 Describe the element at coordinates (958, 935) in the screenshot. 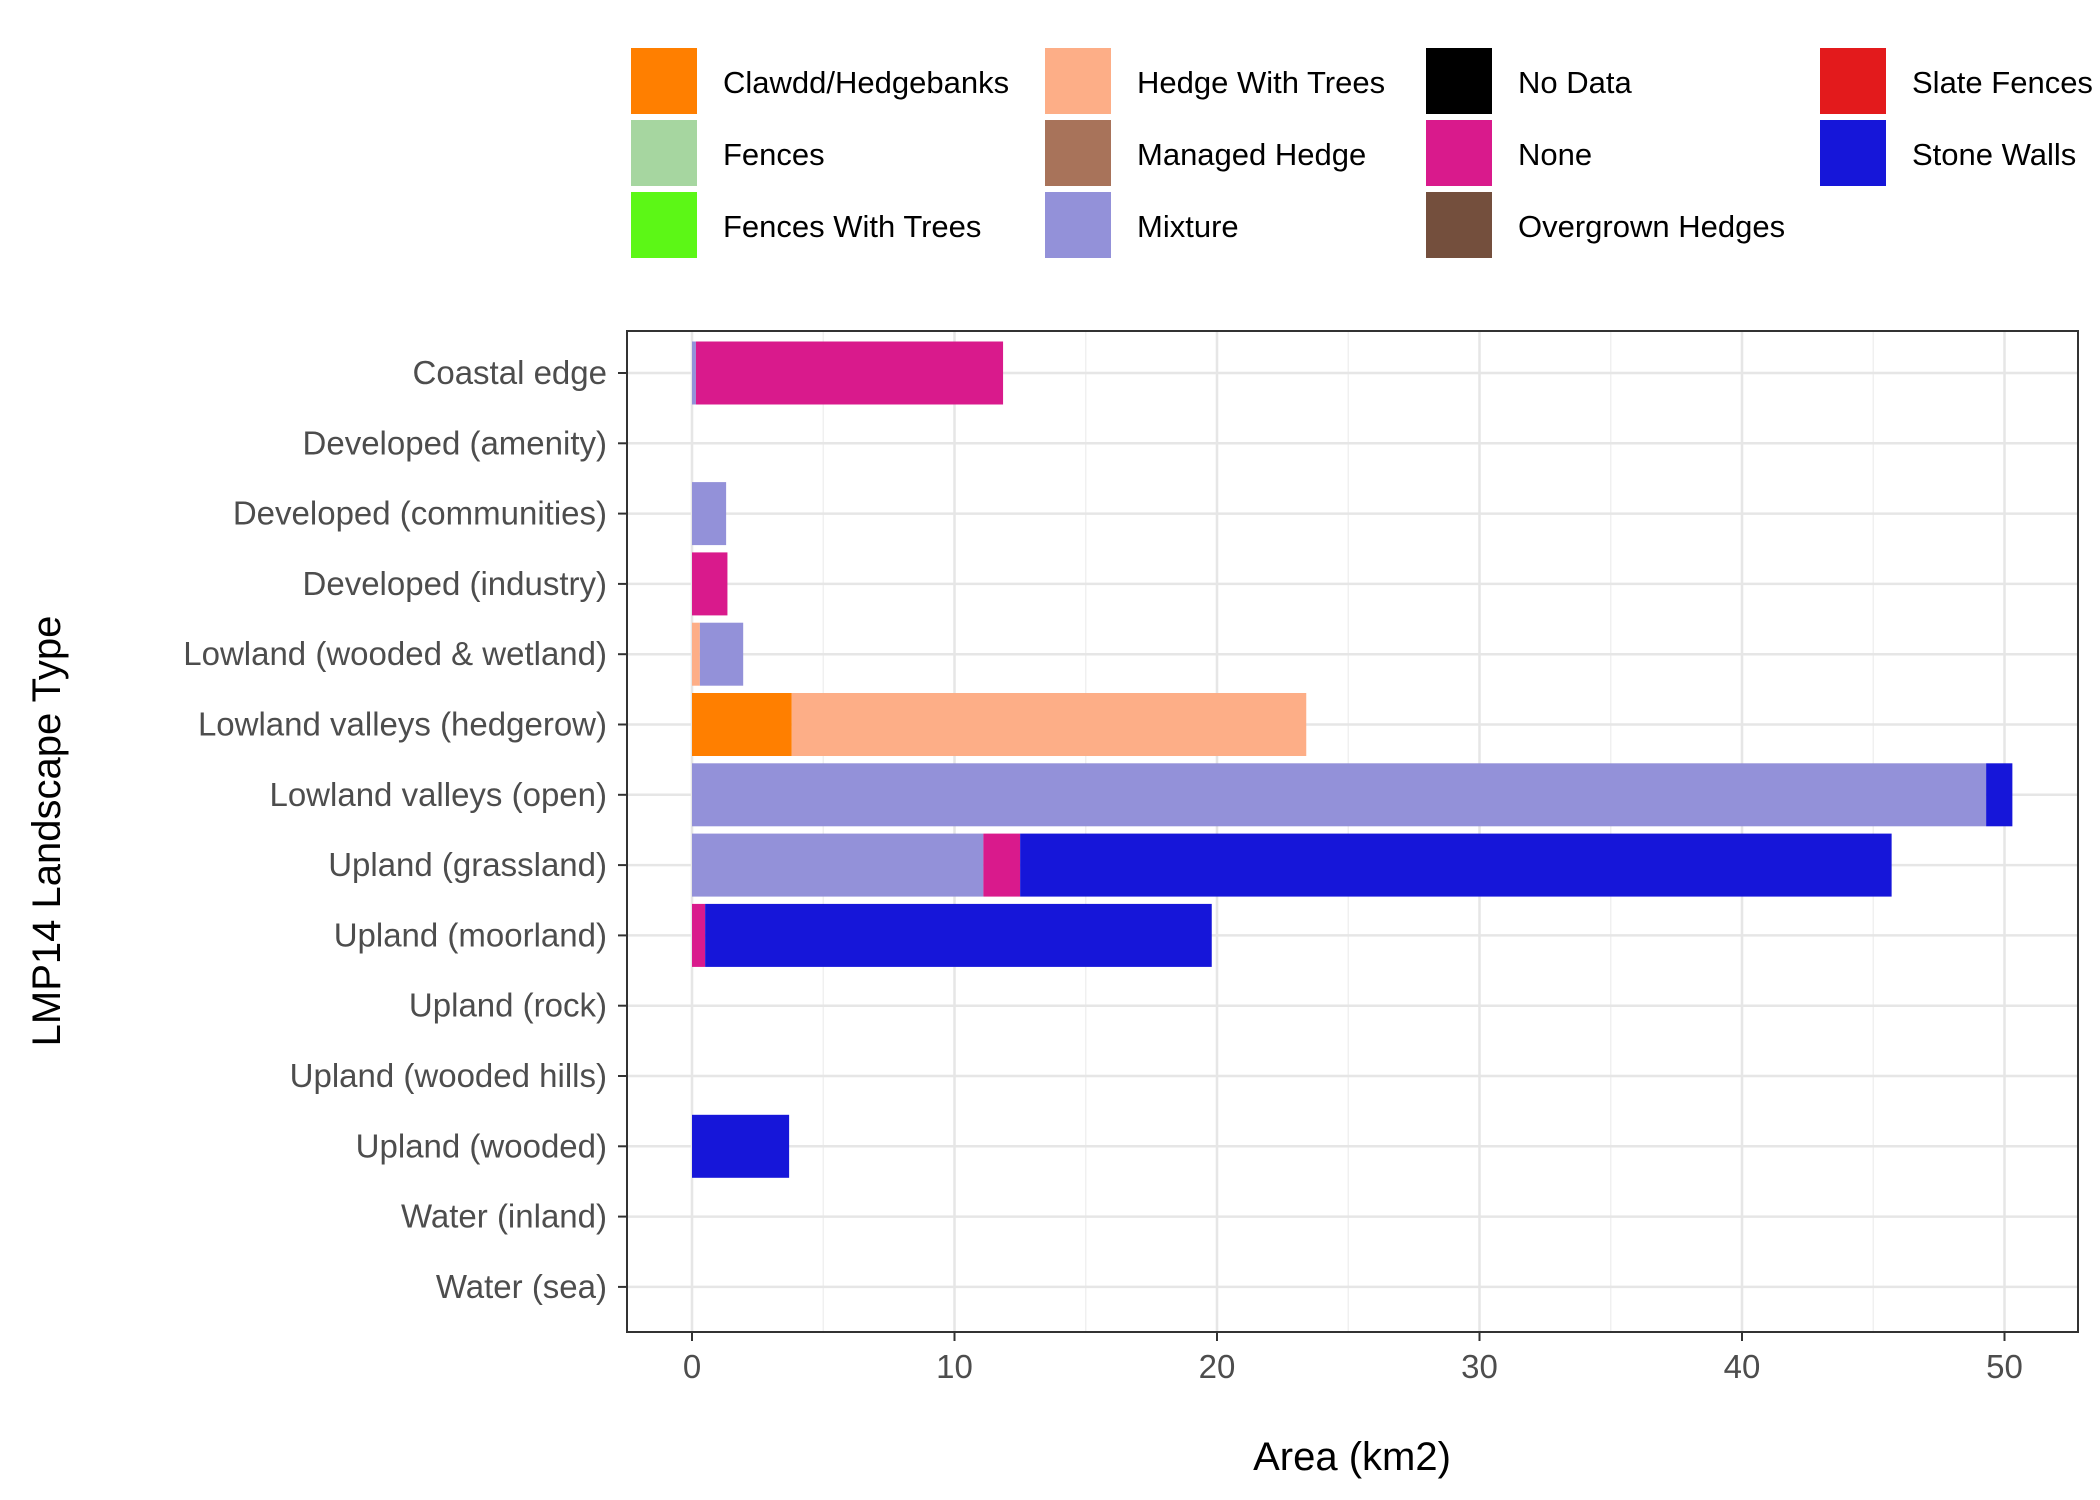

I see `bar-upland-moorland-stone-walls` at that location.